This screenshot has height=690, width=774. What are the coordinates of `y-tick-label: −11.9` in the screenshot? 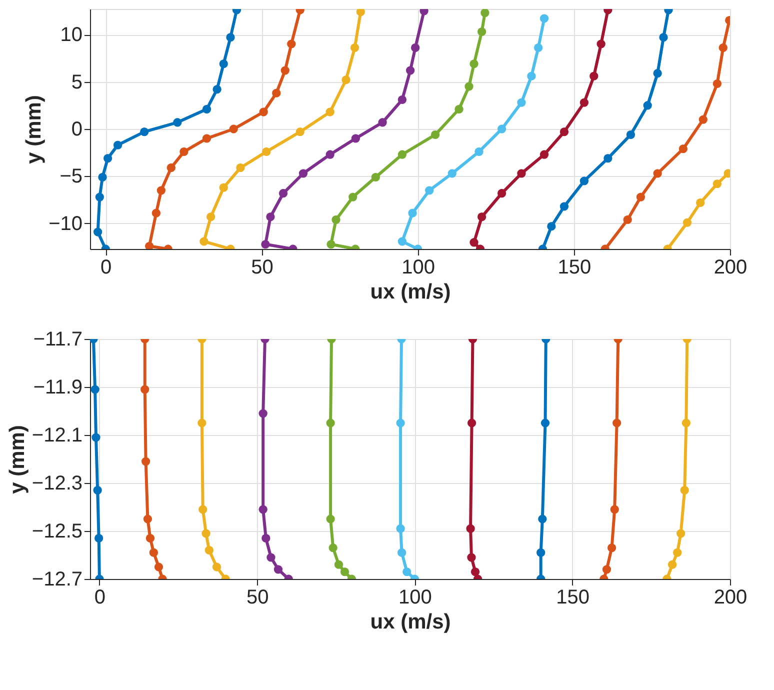 It's located at (57, 387).